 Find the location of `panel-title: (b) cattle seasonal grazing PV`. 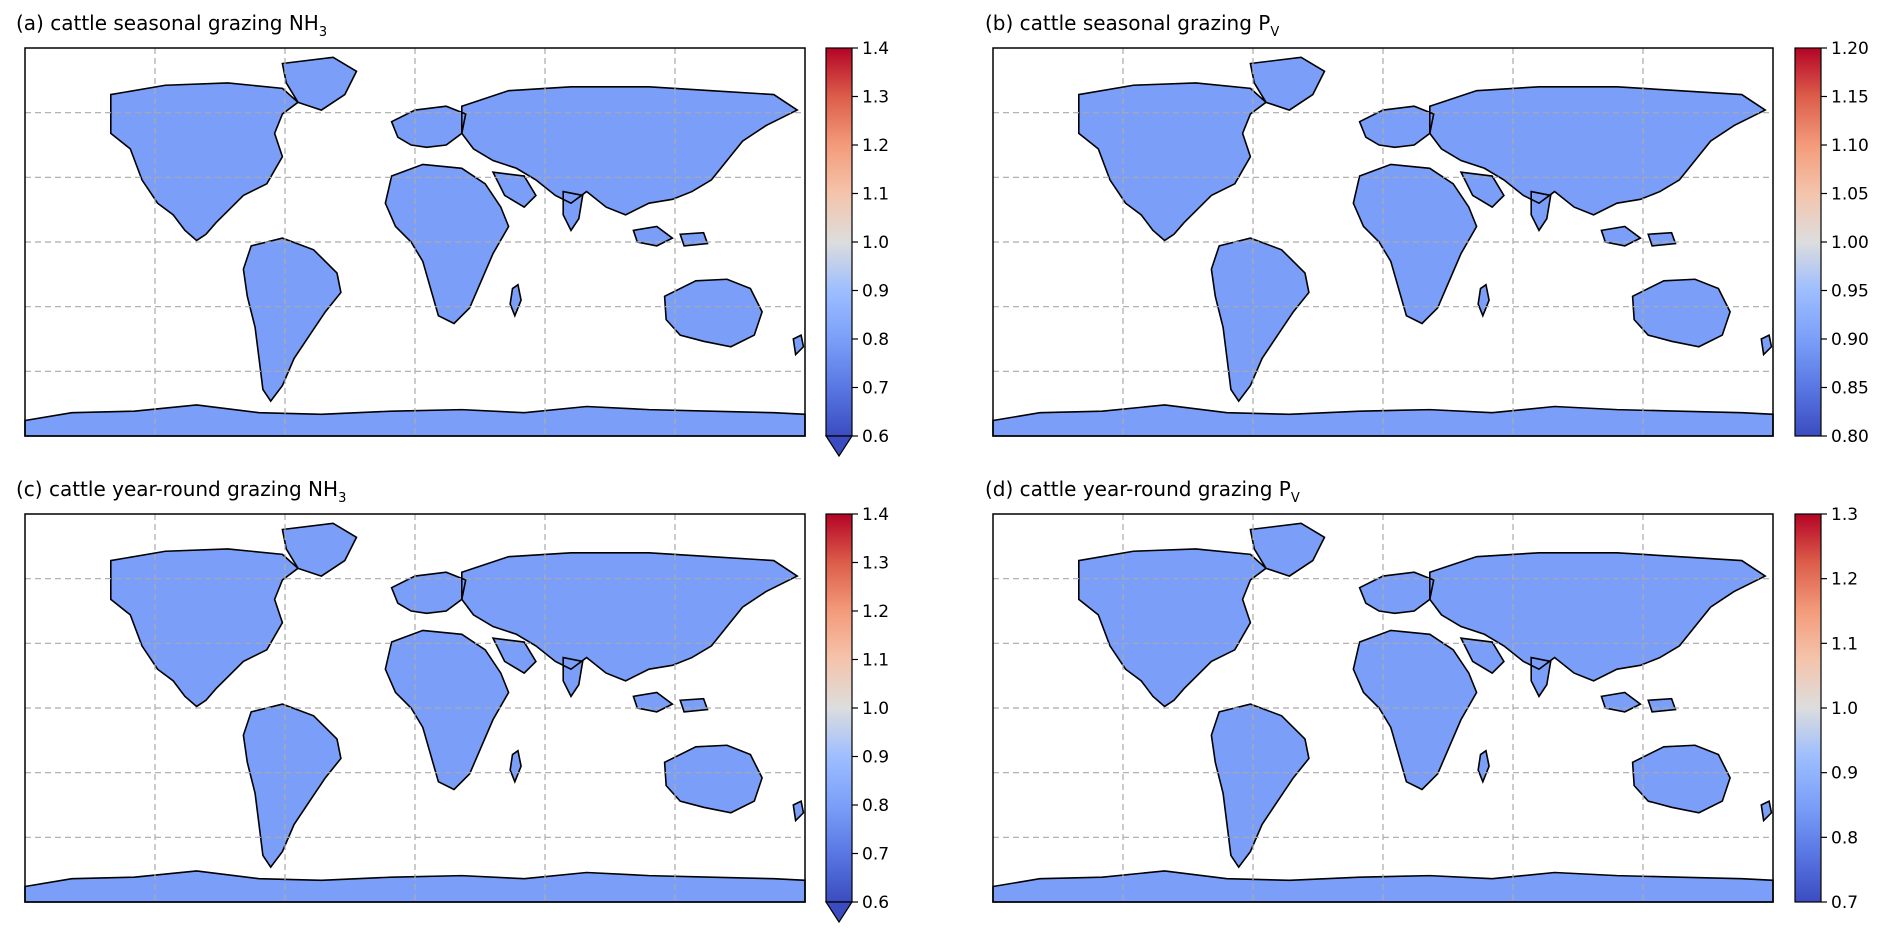

panel-title: (b) cattle seasonal grazing PV is located at coordinates (1132, 25).